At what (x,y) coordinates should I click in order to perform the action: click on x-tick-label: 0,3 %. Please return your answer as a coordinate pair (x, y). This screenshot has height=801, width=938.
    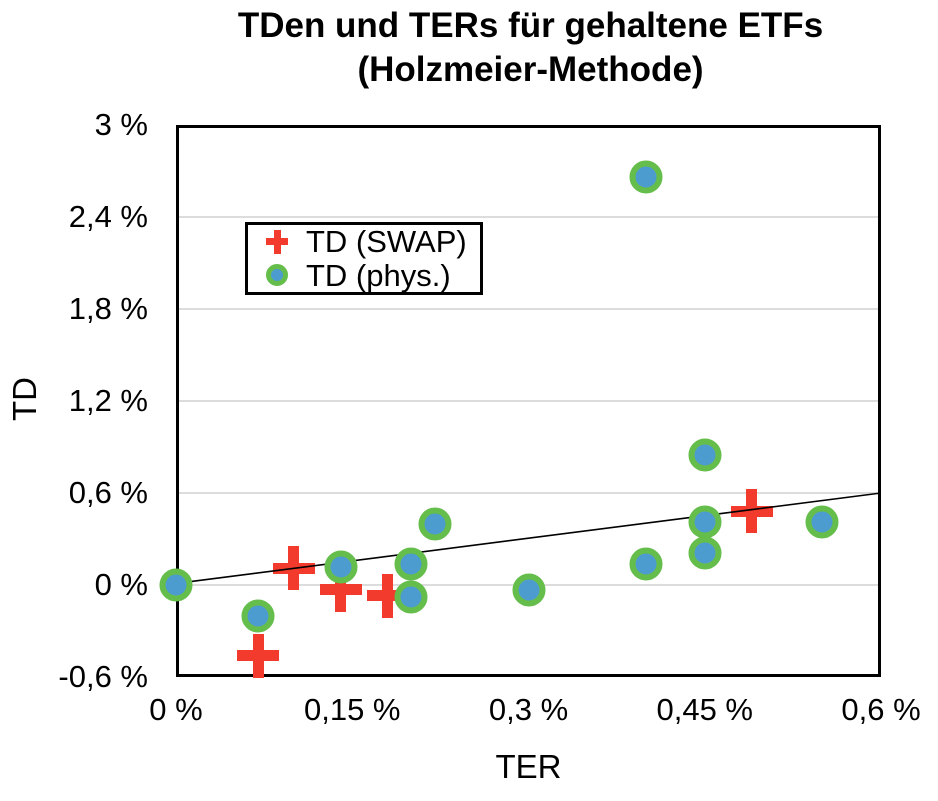
    Looking at the image, I should click on (528, 709).